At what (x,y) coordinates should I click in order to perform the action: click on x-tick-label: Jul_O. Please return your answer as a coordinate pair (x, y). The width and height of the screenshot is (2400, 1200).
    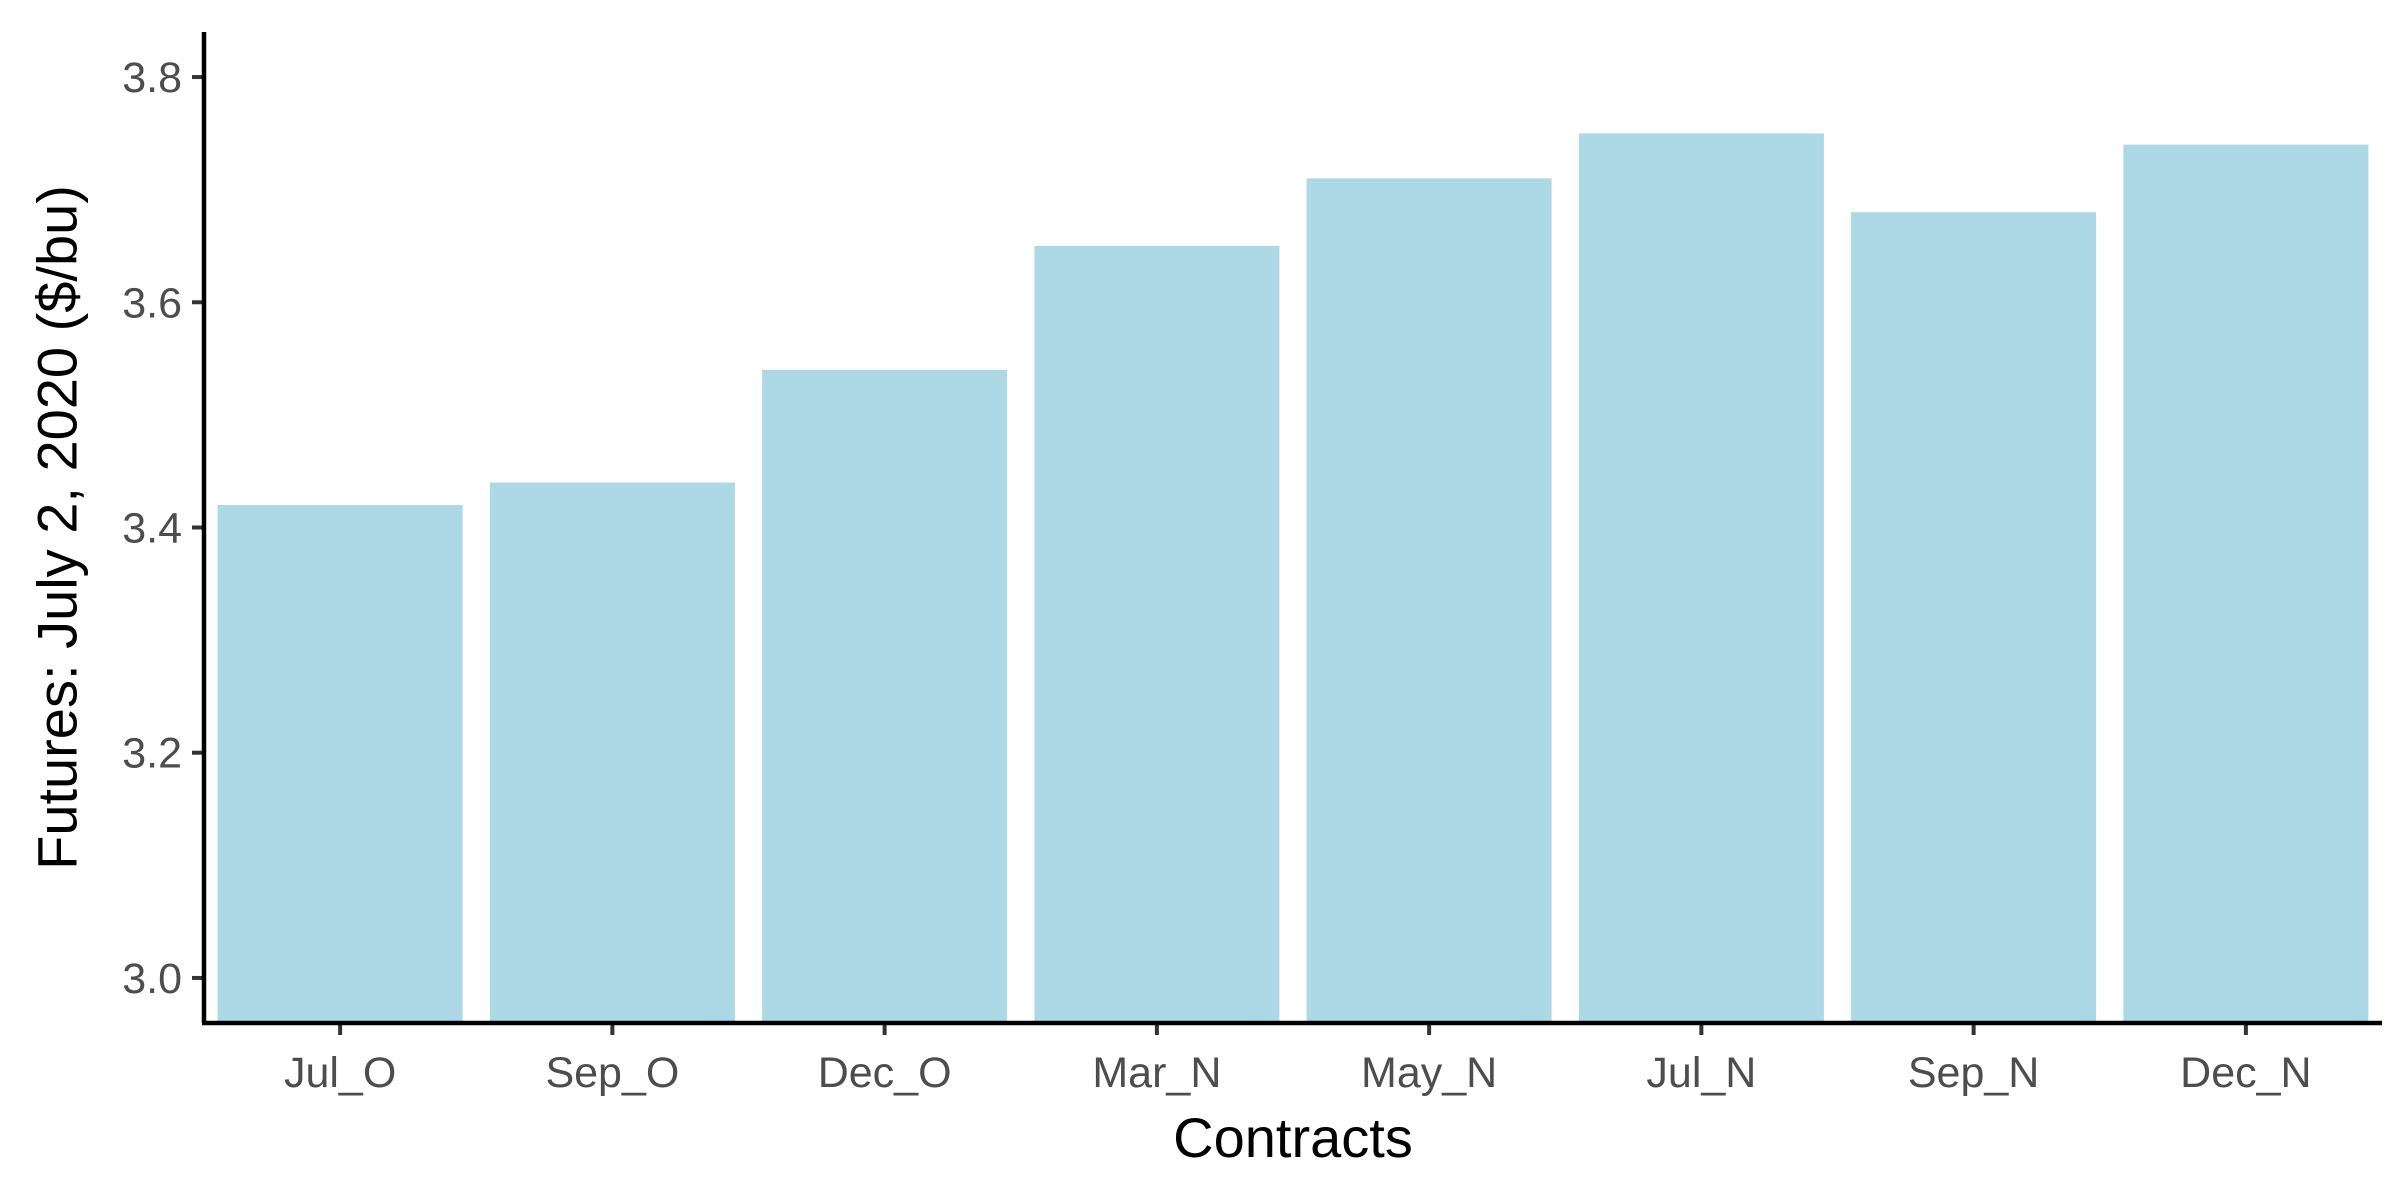
    Looking at the image, I should click on (340, 1073).